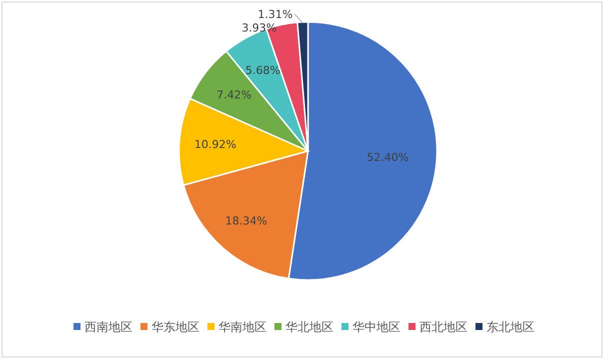  What do you see at coordinates (176, 327) in the screenshot?
I see `legend-label: 华东地区` at bounding box center [176, 327].